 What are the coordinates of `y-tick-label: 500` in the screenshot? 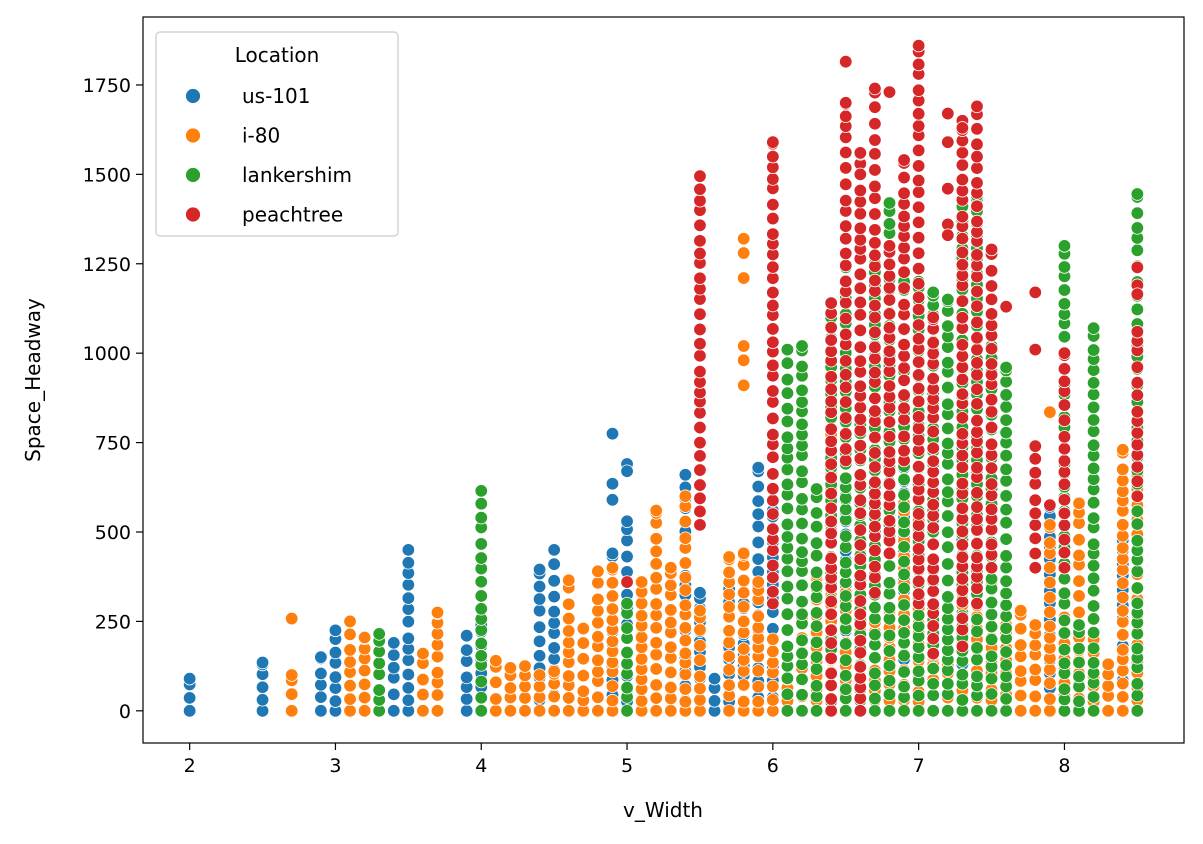 It's located at (113, 533).